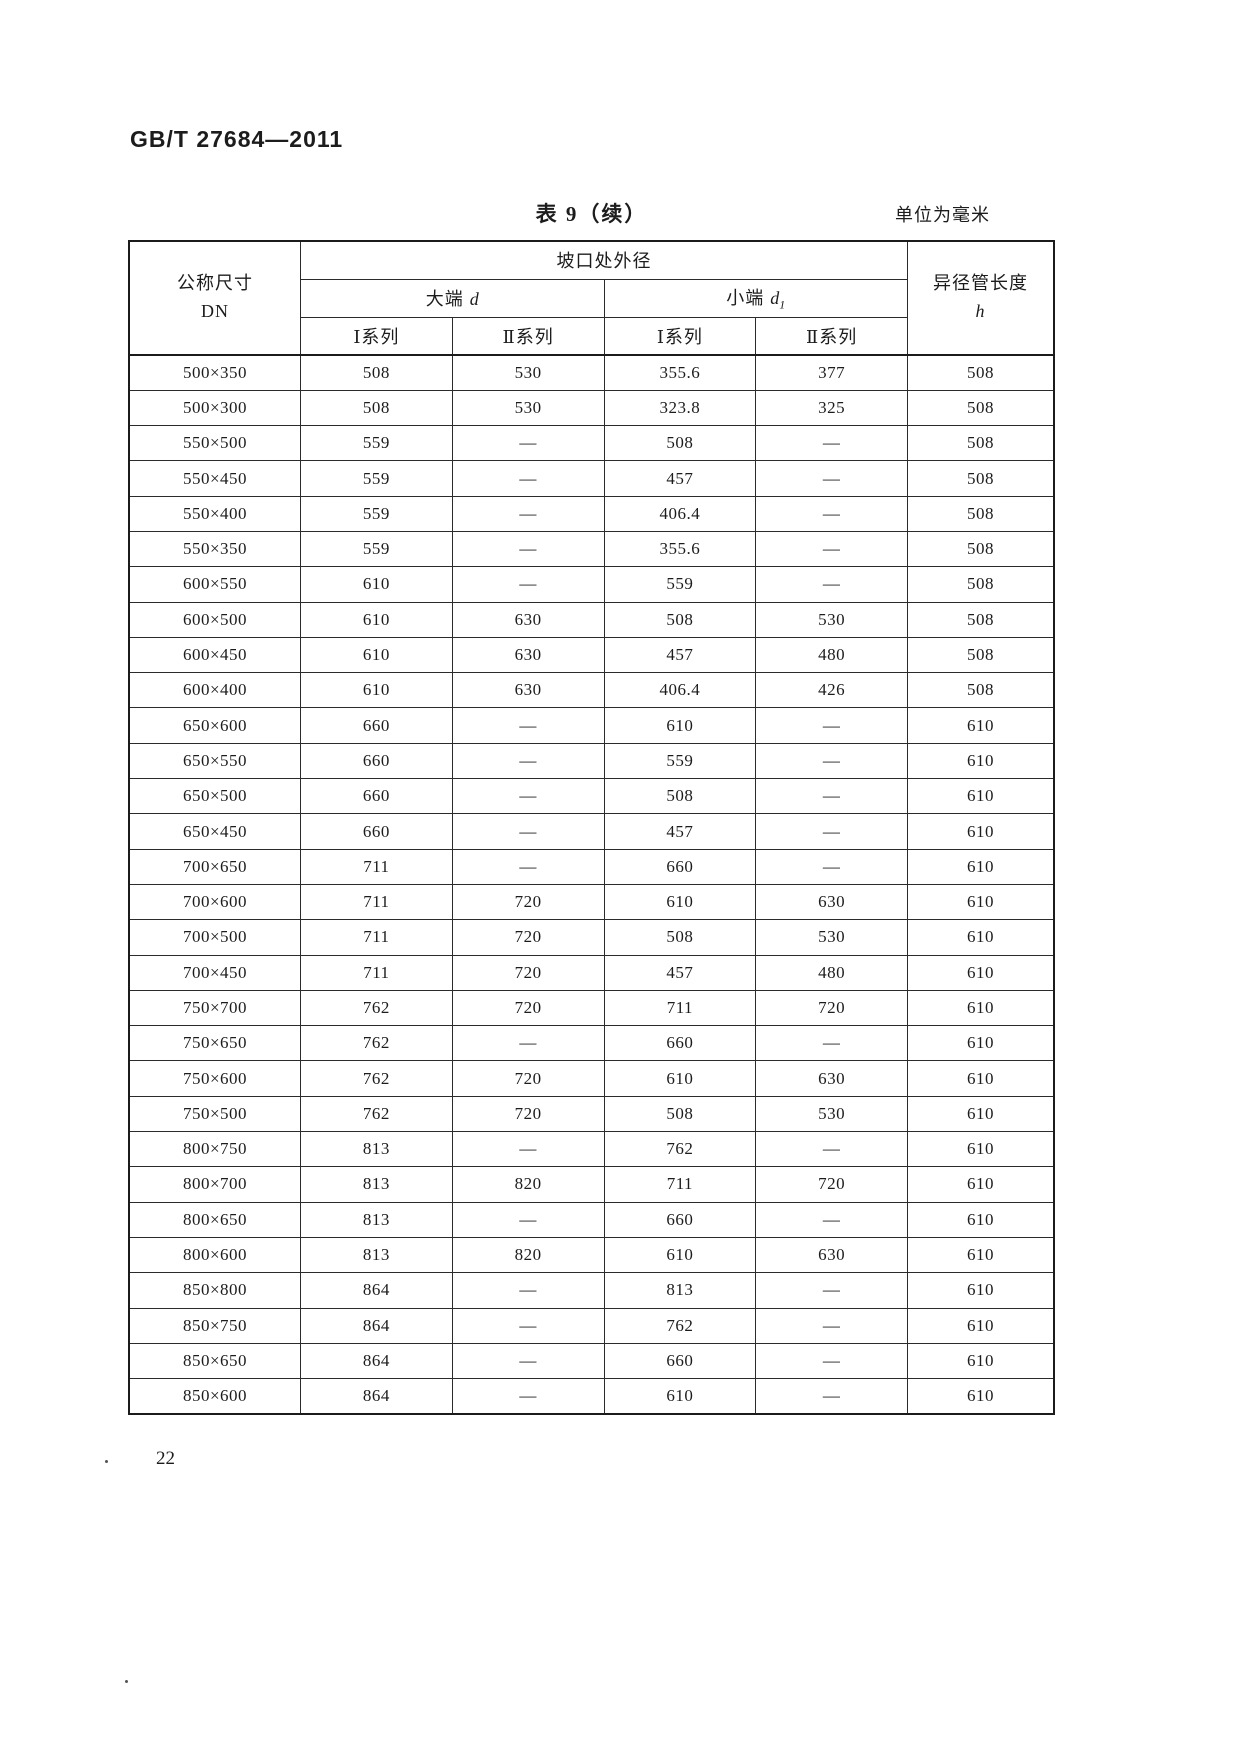 The width and height of the screenshot is (1240, 1755). What do you see at coordinates (591, 1078) in the screenshot?
I see `table-row: 750×600 762 720 610 630 610` at bounding box center [591, 1078].